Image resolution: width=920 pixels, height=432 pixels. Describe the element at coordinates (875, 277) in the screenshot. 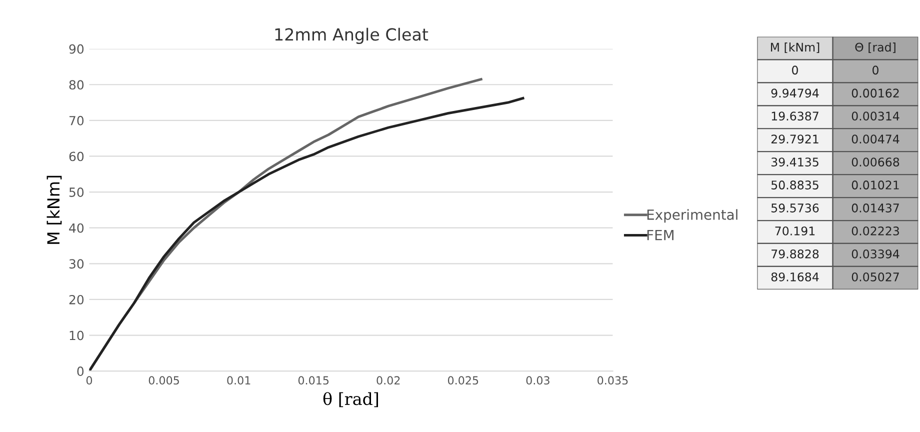

I see `text: 0.05027` at that location.